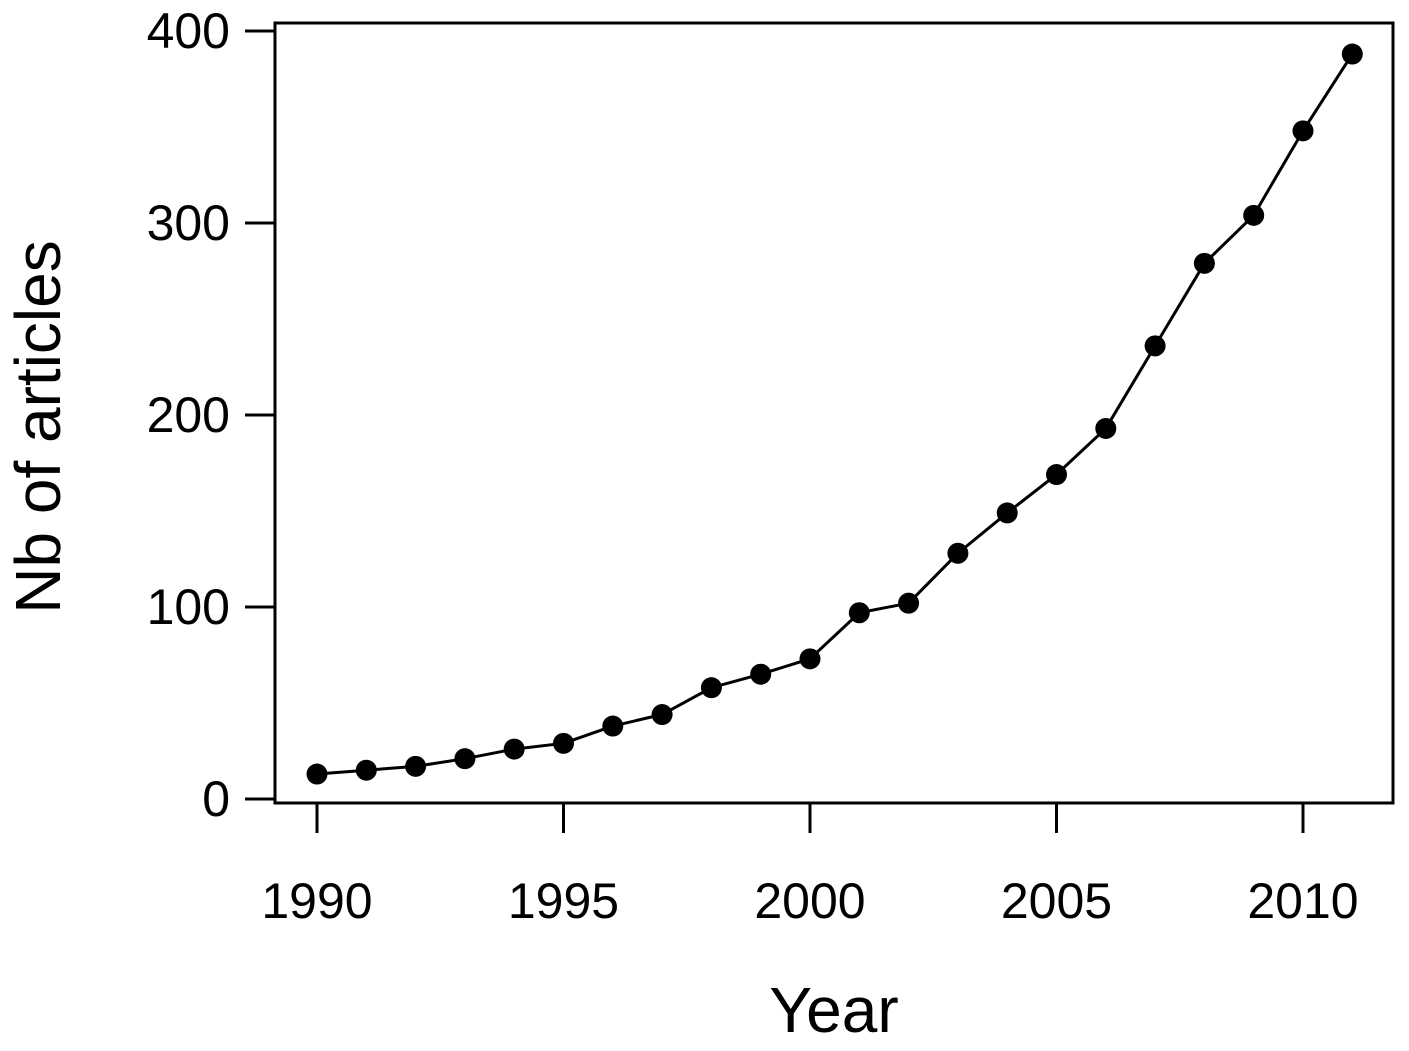 The image size is (1409, 1051). Describe the element at coordinates (859, 613) in the screenshot. I see `data-point-2001` at that location.